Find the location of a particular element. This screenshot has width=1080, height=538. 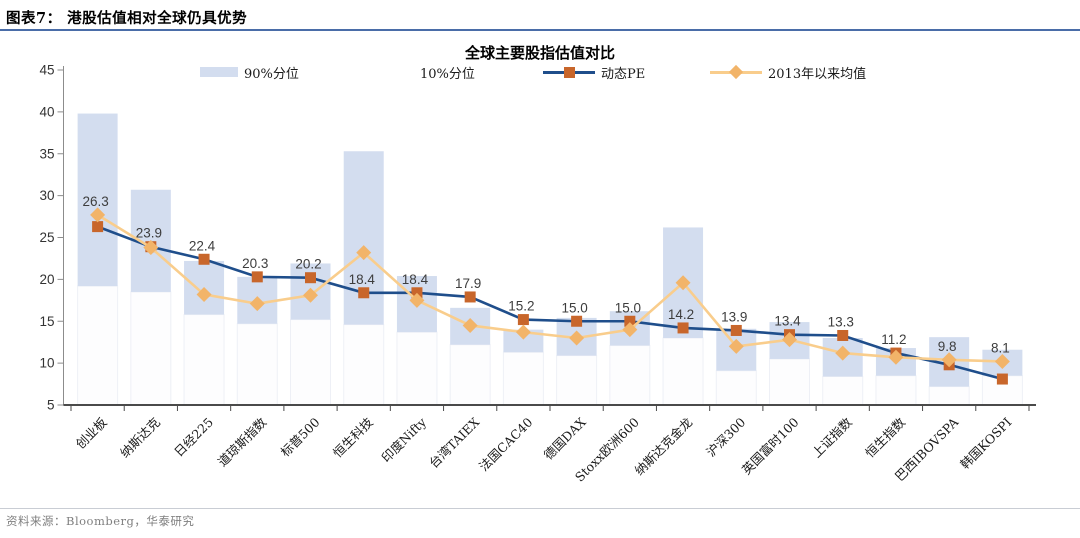

y-axis-label: 25 is located at coordinates (46, 237).